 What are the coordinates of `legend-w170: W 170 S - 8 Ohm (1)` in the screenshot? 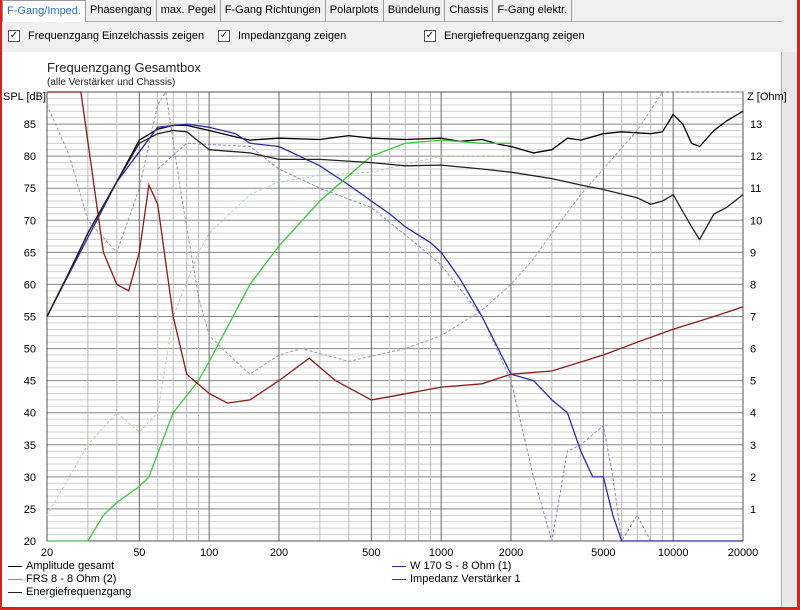 It's located at (451, 566).